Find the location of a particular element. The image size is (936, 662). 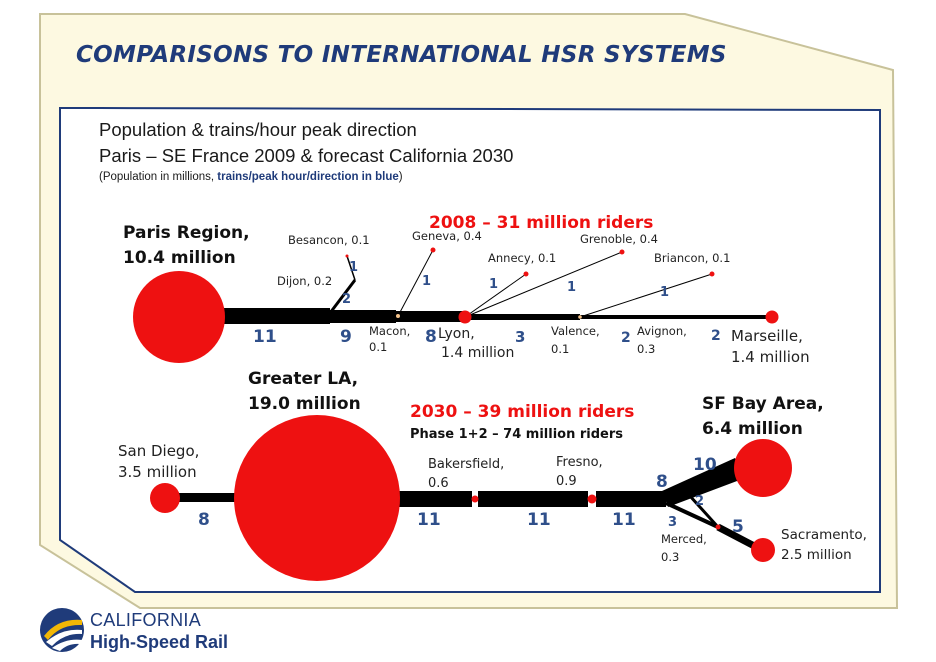

macon-pop: 0.1 is located at coordinates (378, 347).